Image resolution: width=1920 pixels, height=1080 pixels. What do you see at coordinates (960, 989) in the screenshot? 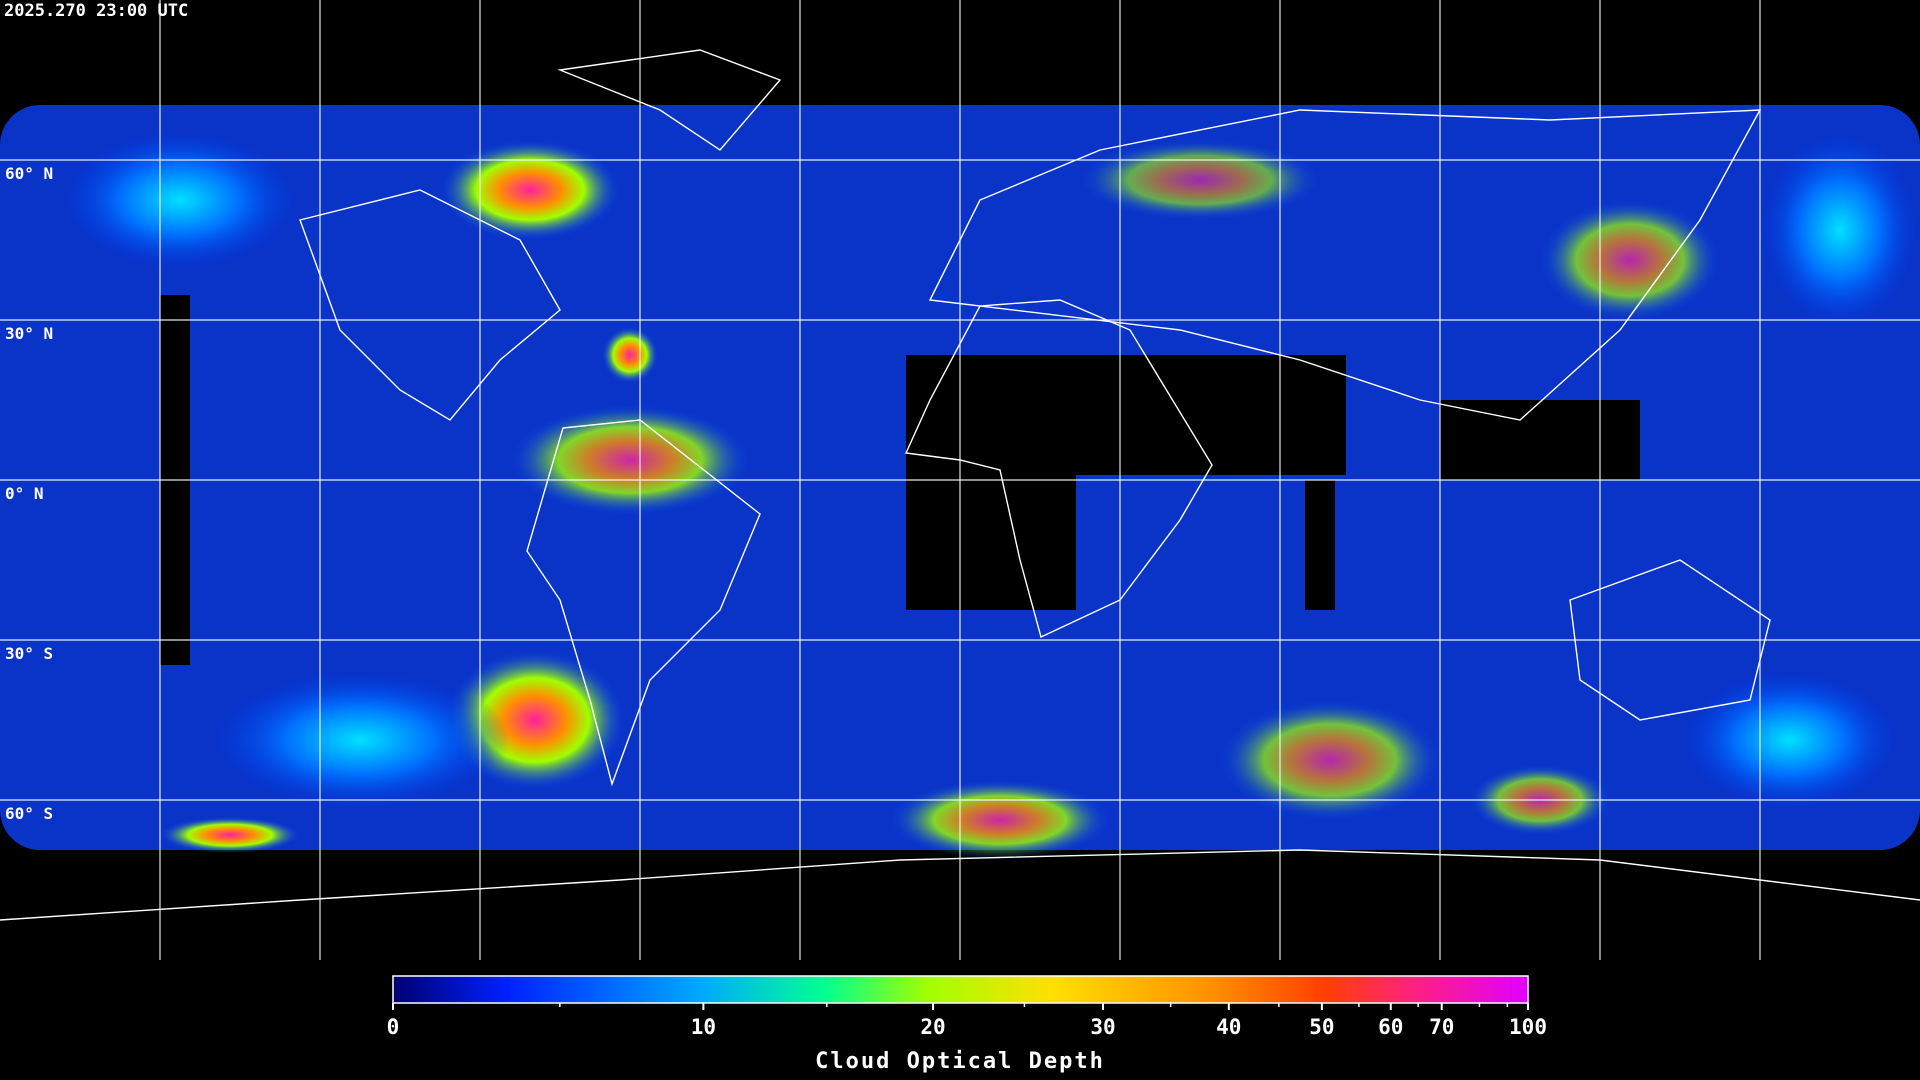
I see `colorbar` at bounding box center [960, 989].